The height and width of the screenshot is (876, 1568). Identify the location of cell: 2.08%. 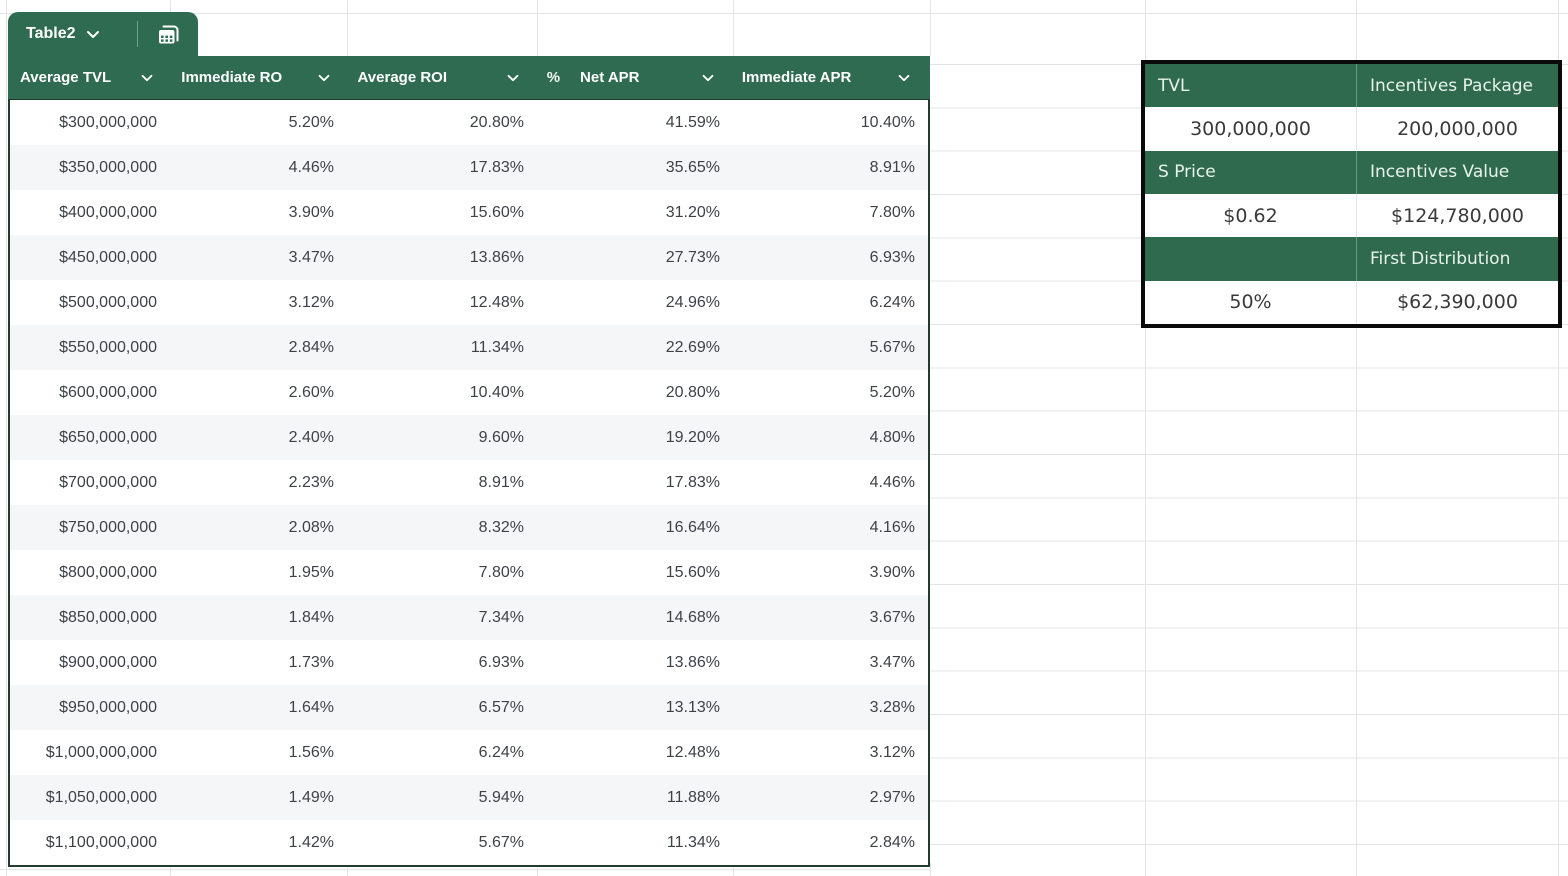
(311, 527).